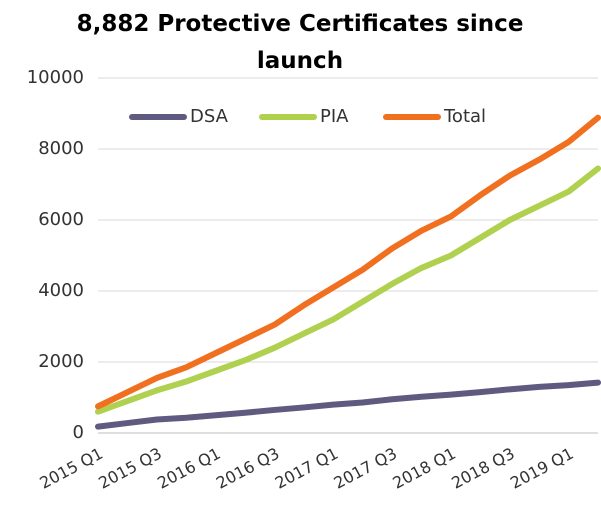  I want to click on y-tick-label: 0, so click(78, 432).